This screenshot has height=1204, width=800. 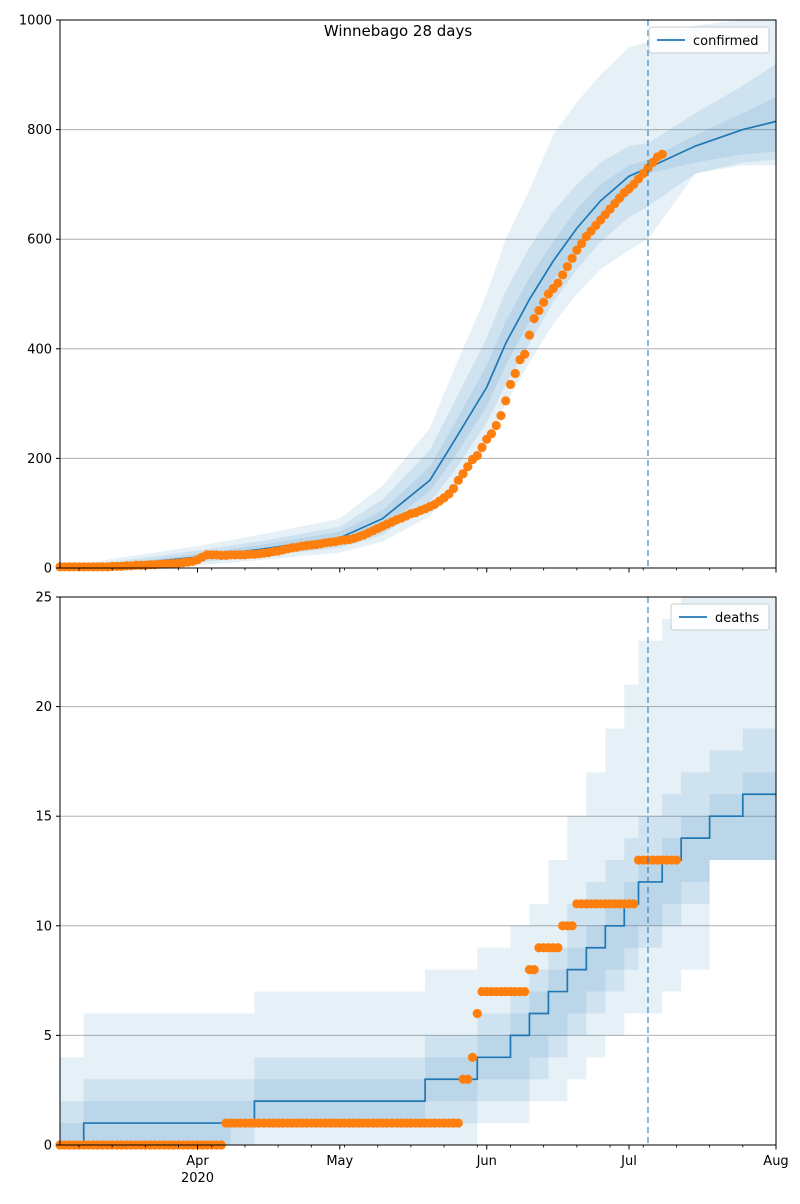 What do you see at coordinates (726, 41) in the screenshot?
I see `legend-label: confirmed` at bounding box center [726, 41].